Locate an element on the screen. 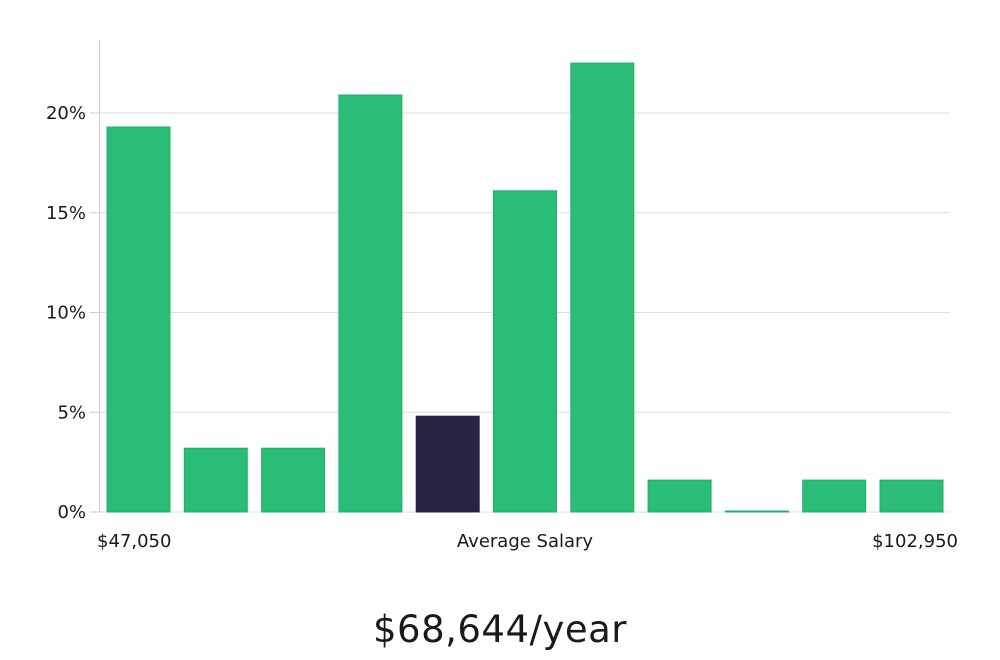 Image resolution: width=1000 pixels, height=660 pixels. y-axis-ticks: 0% 5% 10% 15% 20% is located at coordinates (72, 313).